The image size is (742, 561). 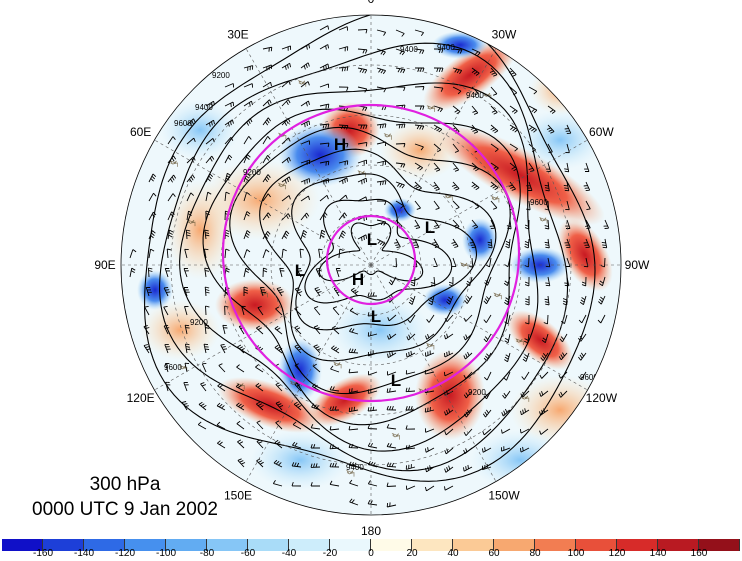 What do you see at coordinates (453, 553) in the screenshot?
I see `colorbar-tick-label: 40` at bounding box center [453, 553].